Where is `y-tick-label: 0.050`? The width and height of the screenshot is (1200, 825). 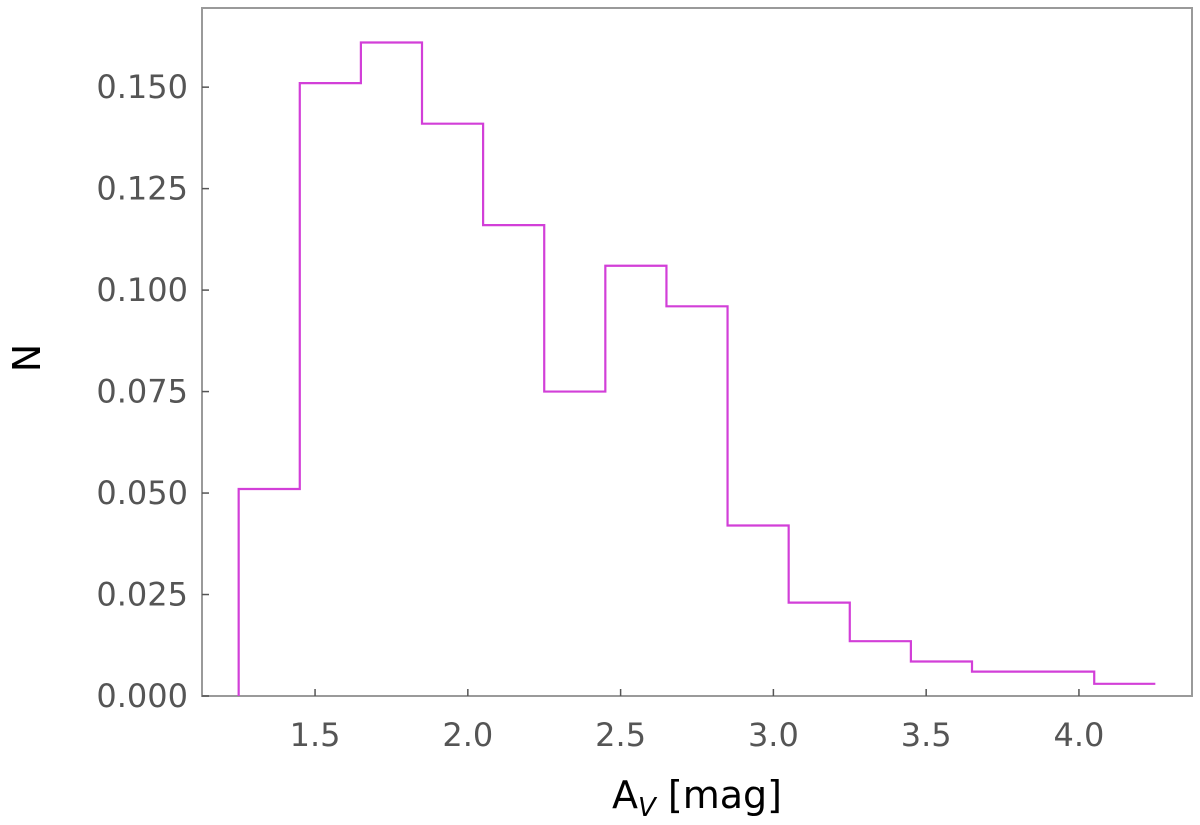
y-tick-label: 0.050 is located at coordinates (142, 493).